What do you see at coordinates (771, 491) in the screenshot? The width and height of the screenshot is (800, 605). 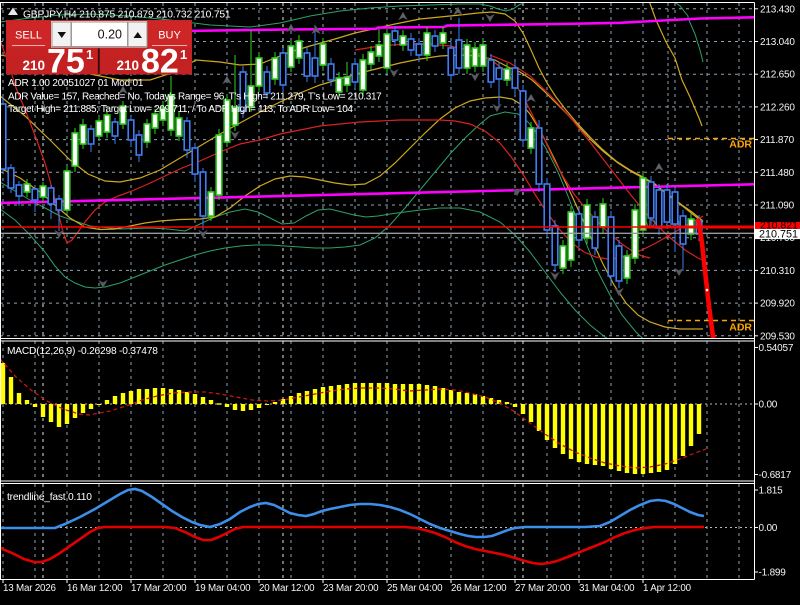 I see `svg-text: 1.815` at bounding box center [771, 491].